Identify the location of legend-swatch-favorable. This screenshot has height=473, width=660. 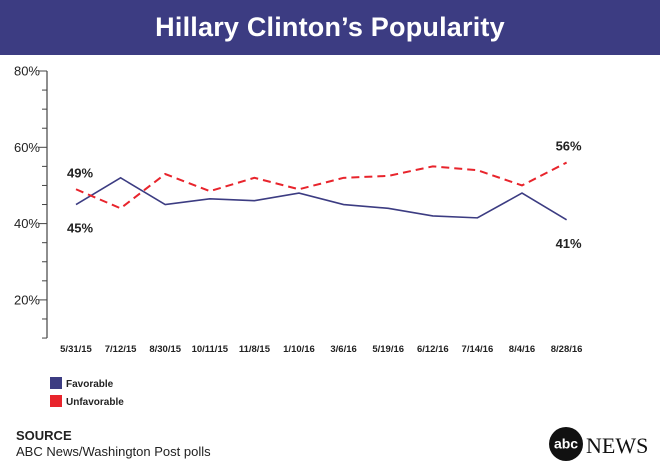
(56, 383).